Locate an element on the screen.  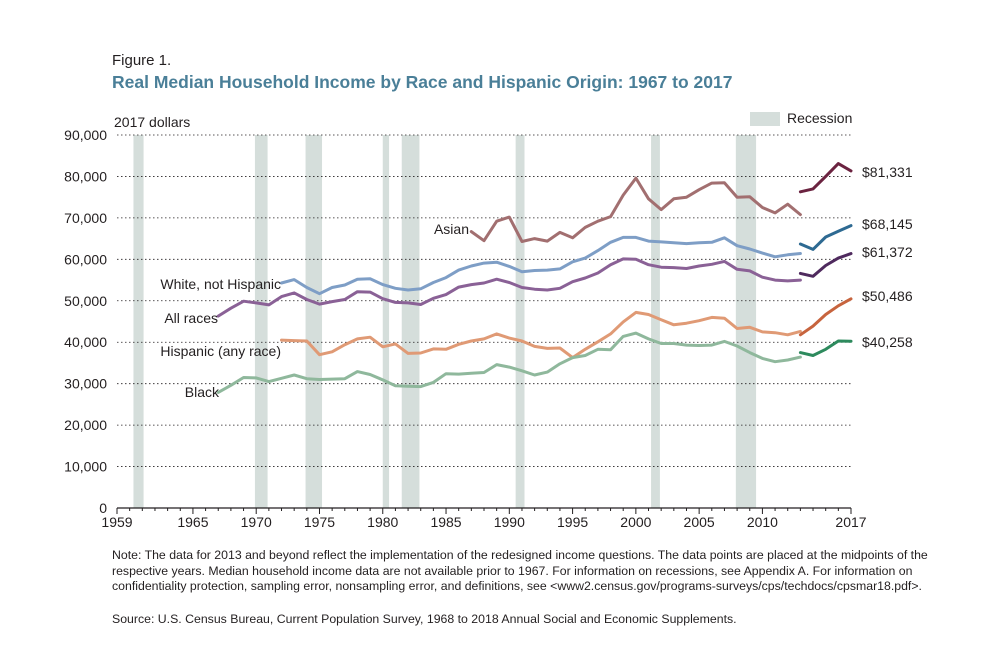
series-name-label: White, not Hispanic is located at coordinates (220, 284).